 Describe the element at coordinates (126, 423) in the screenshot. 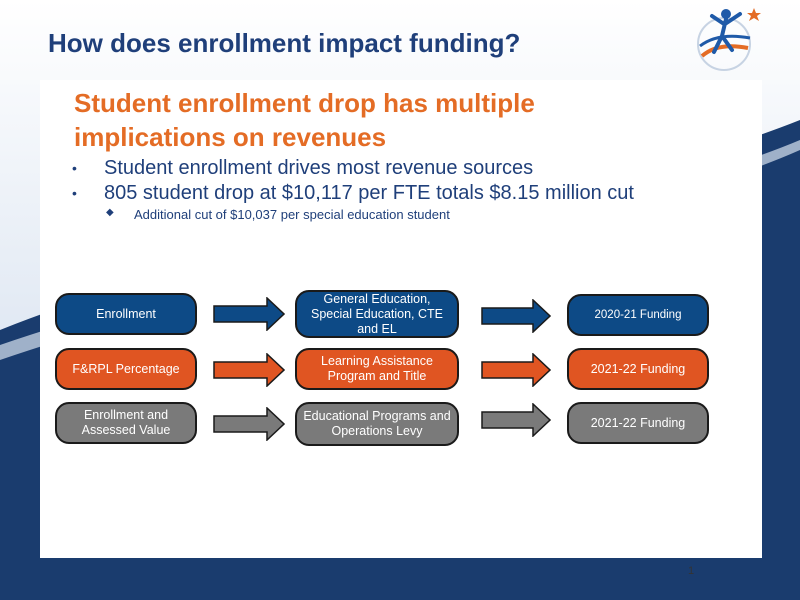

I see `flow-source-box: Enrollment and Assessed Value` at that location.